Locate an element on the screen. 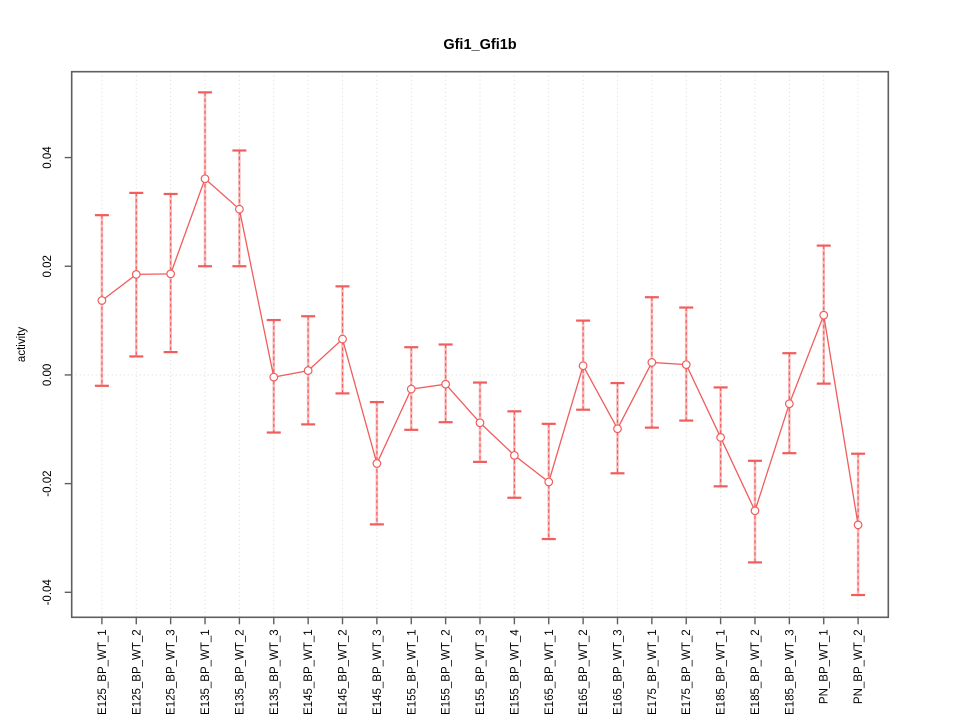  y-tick-label: 0.02 is located at coordinates (48, 266).